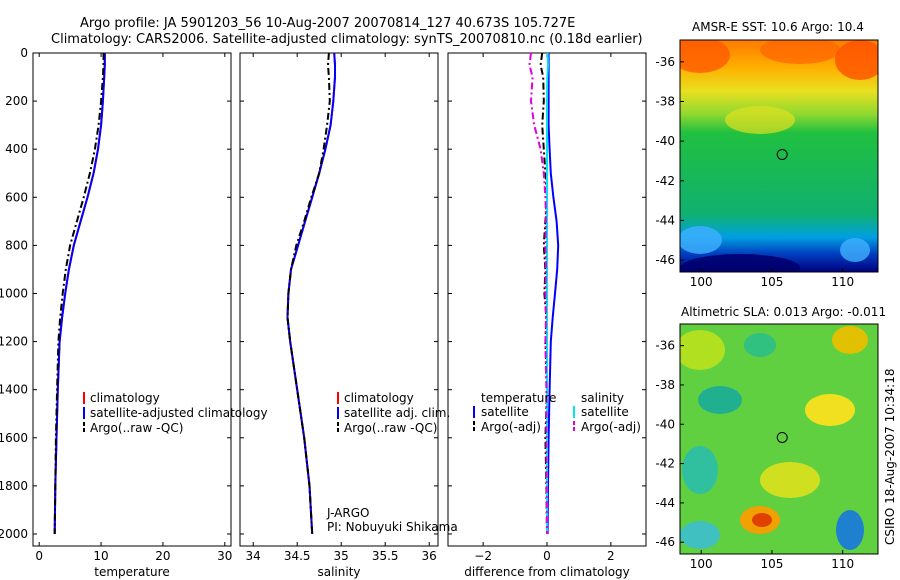 This screenshot has width=900, height=580. I want to click on x-tick-label: 34.5, so click(297, 556).